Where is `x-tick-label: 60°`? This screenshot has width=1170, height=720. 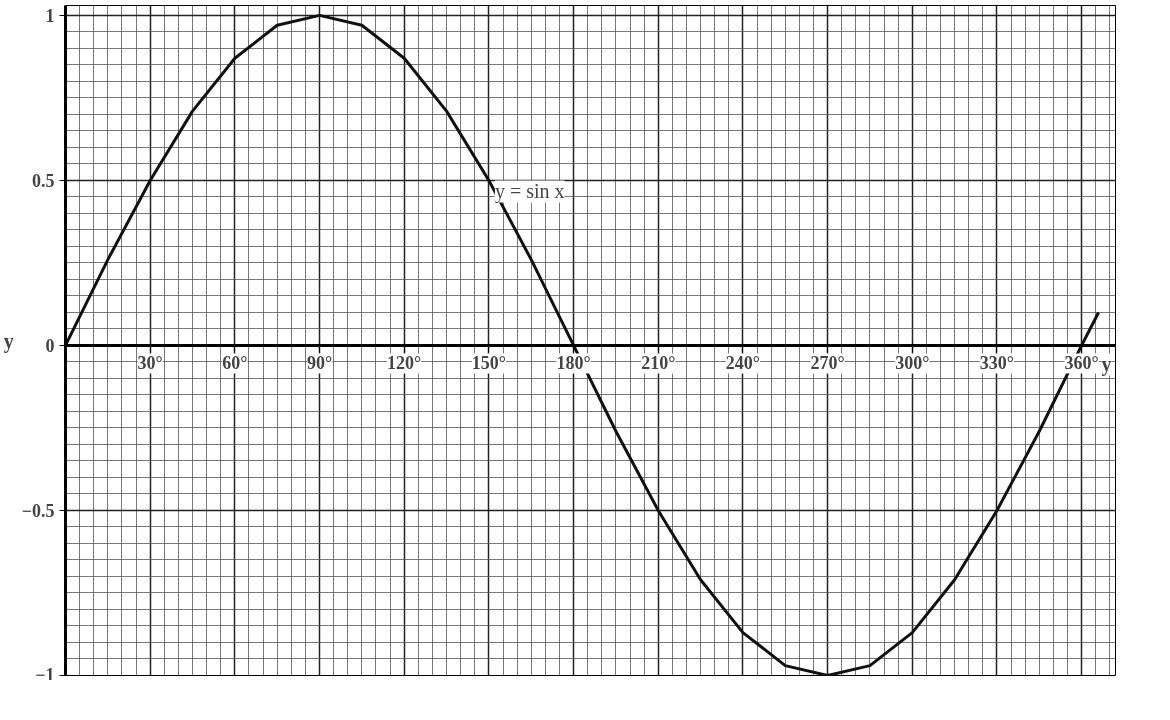 x-tick-label: 60° is located at coordinates (235, 363).